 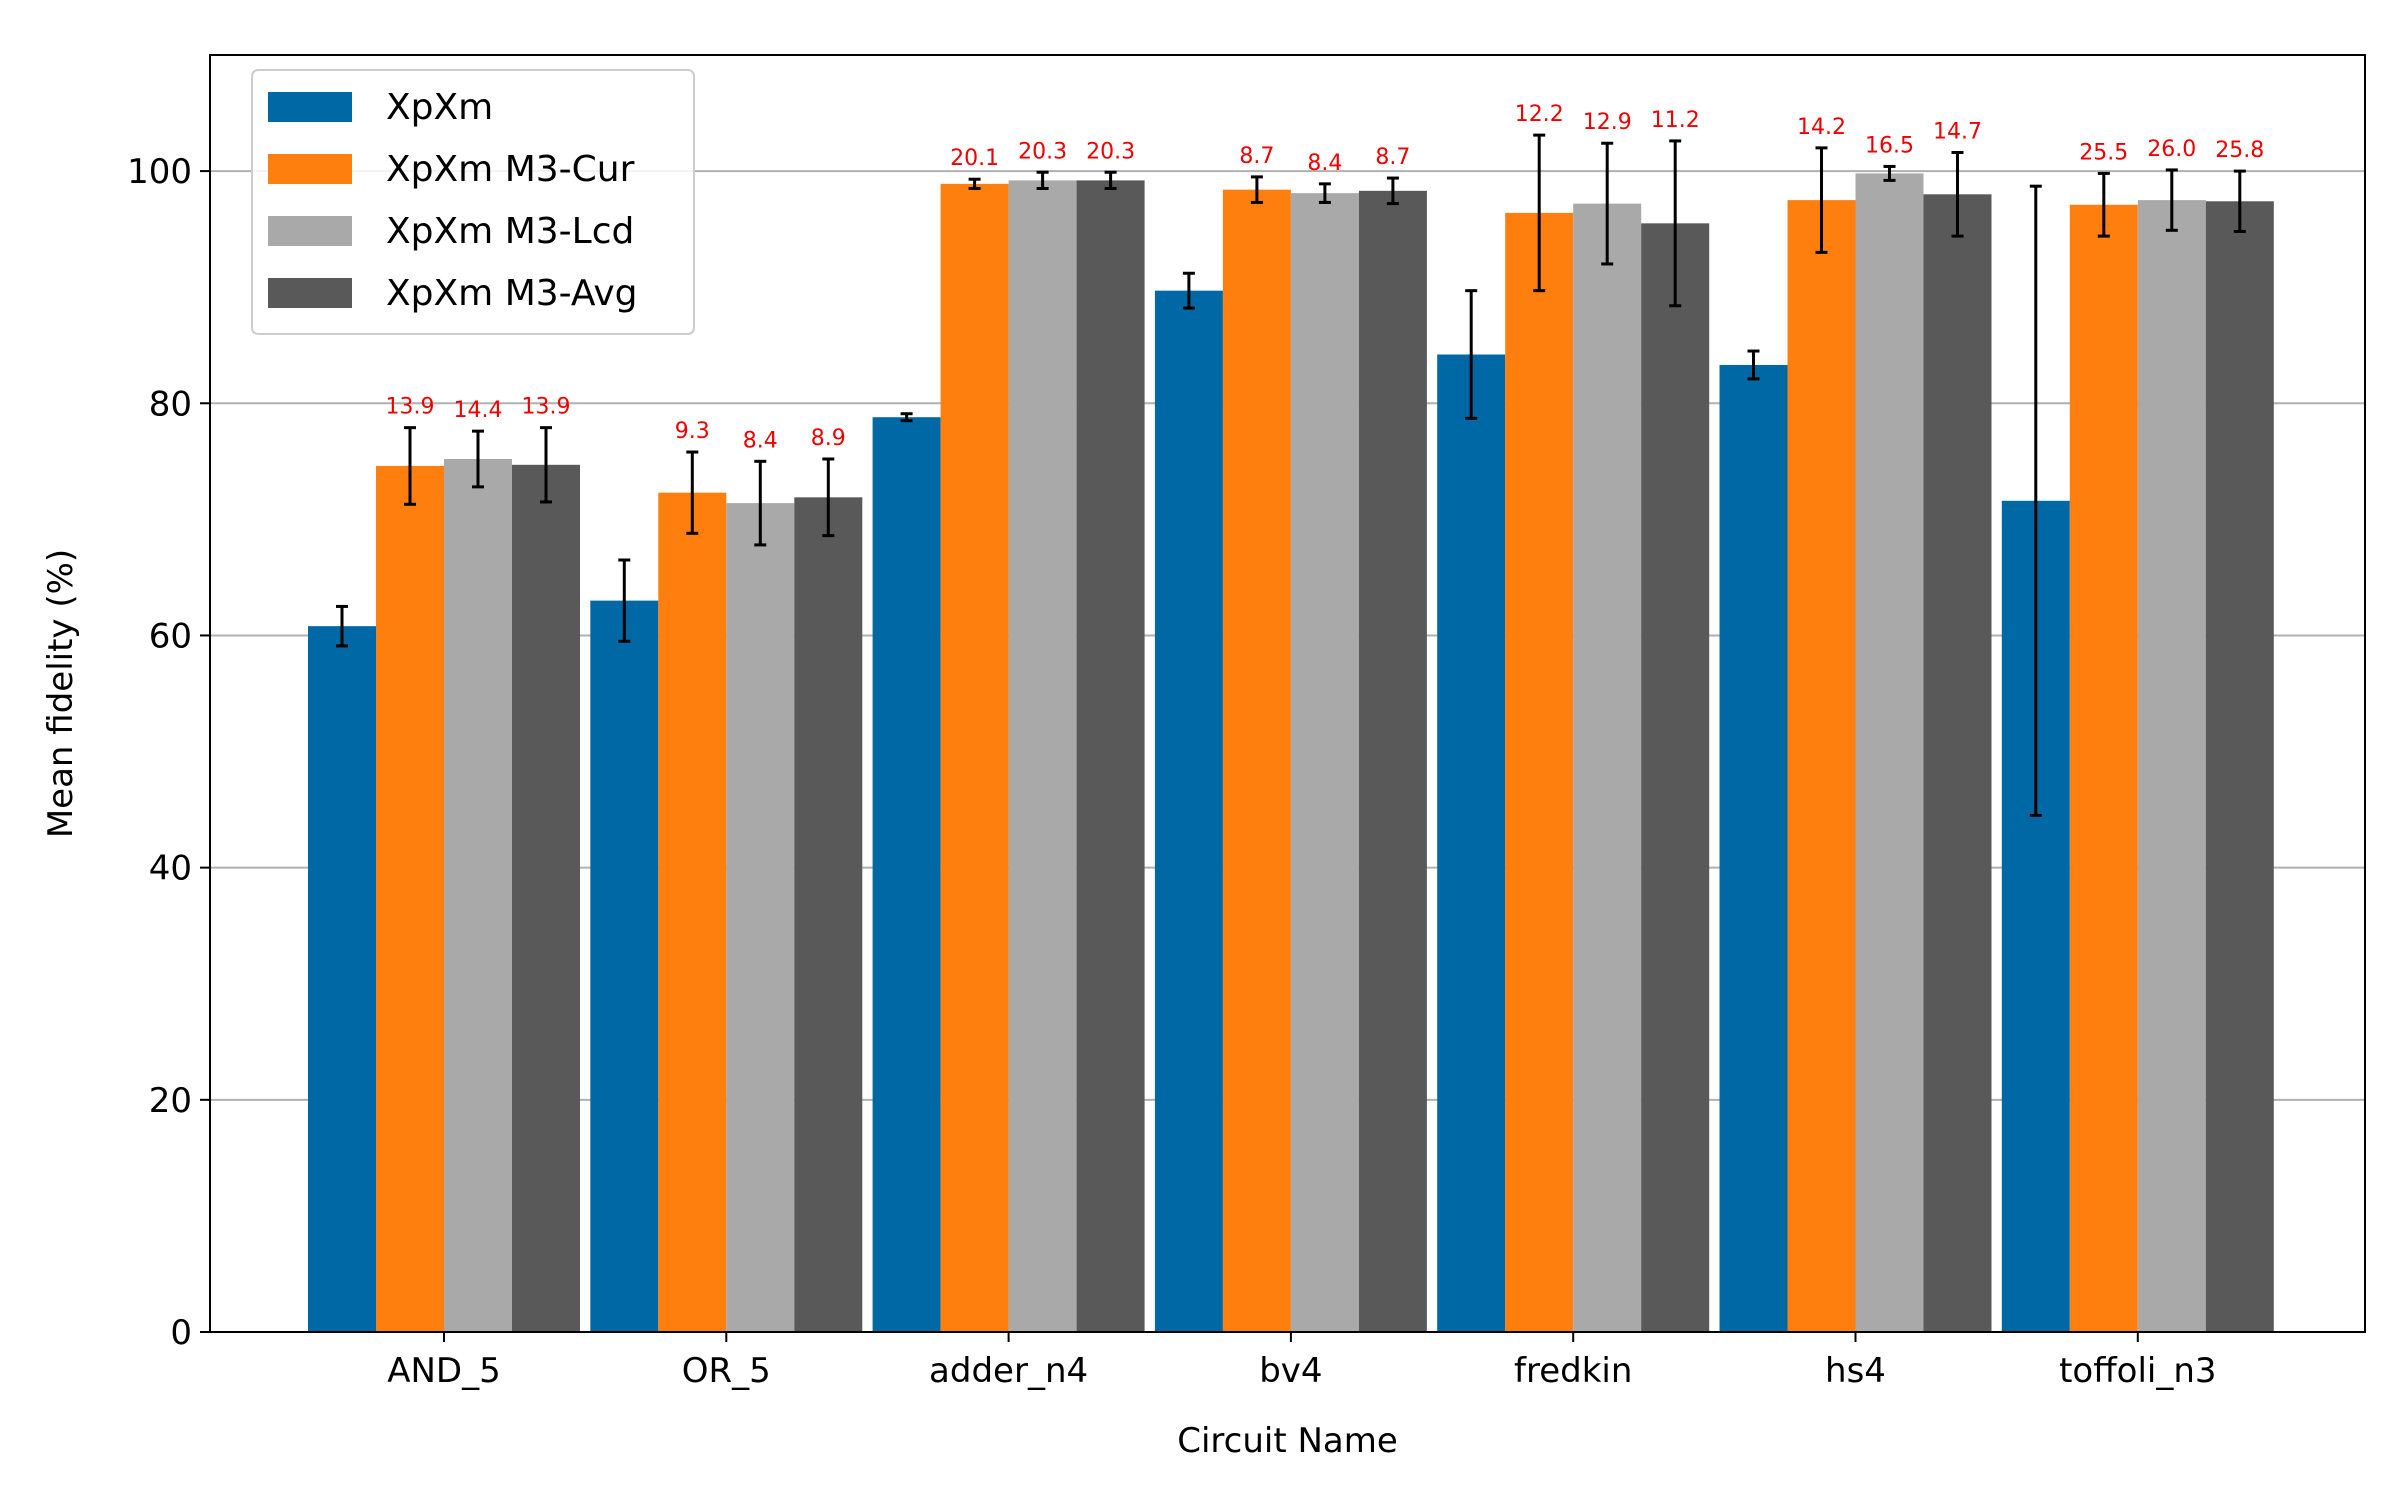 I want to click on x-tick-label: toffoli_n3, so click(x=2137, y=1371).